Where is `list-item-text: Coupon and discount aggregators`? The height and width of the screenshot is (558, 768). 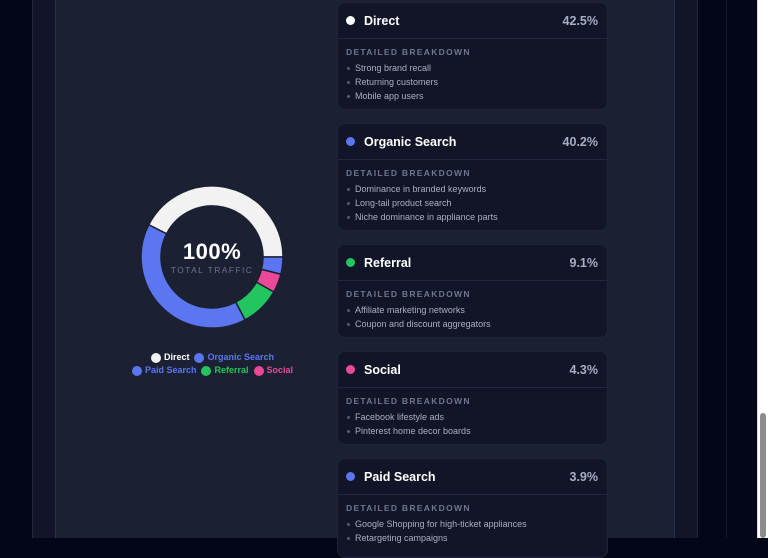 list-item-text: Coupon and discount aggregators is located at coordinates (423, 324).